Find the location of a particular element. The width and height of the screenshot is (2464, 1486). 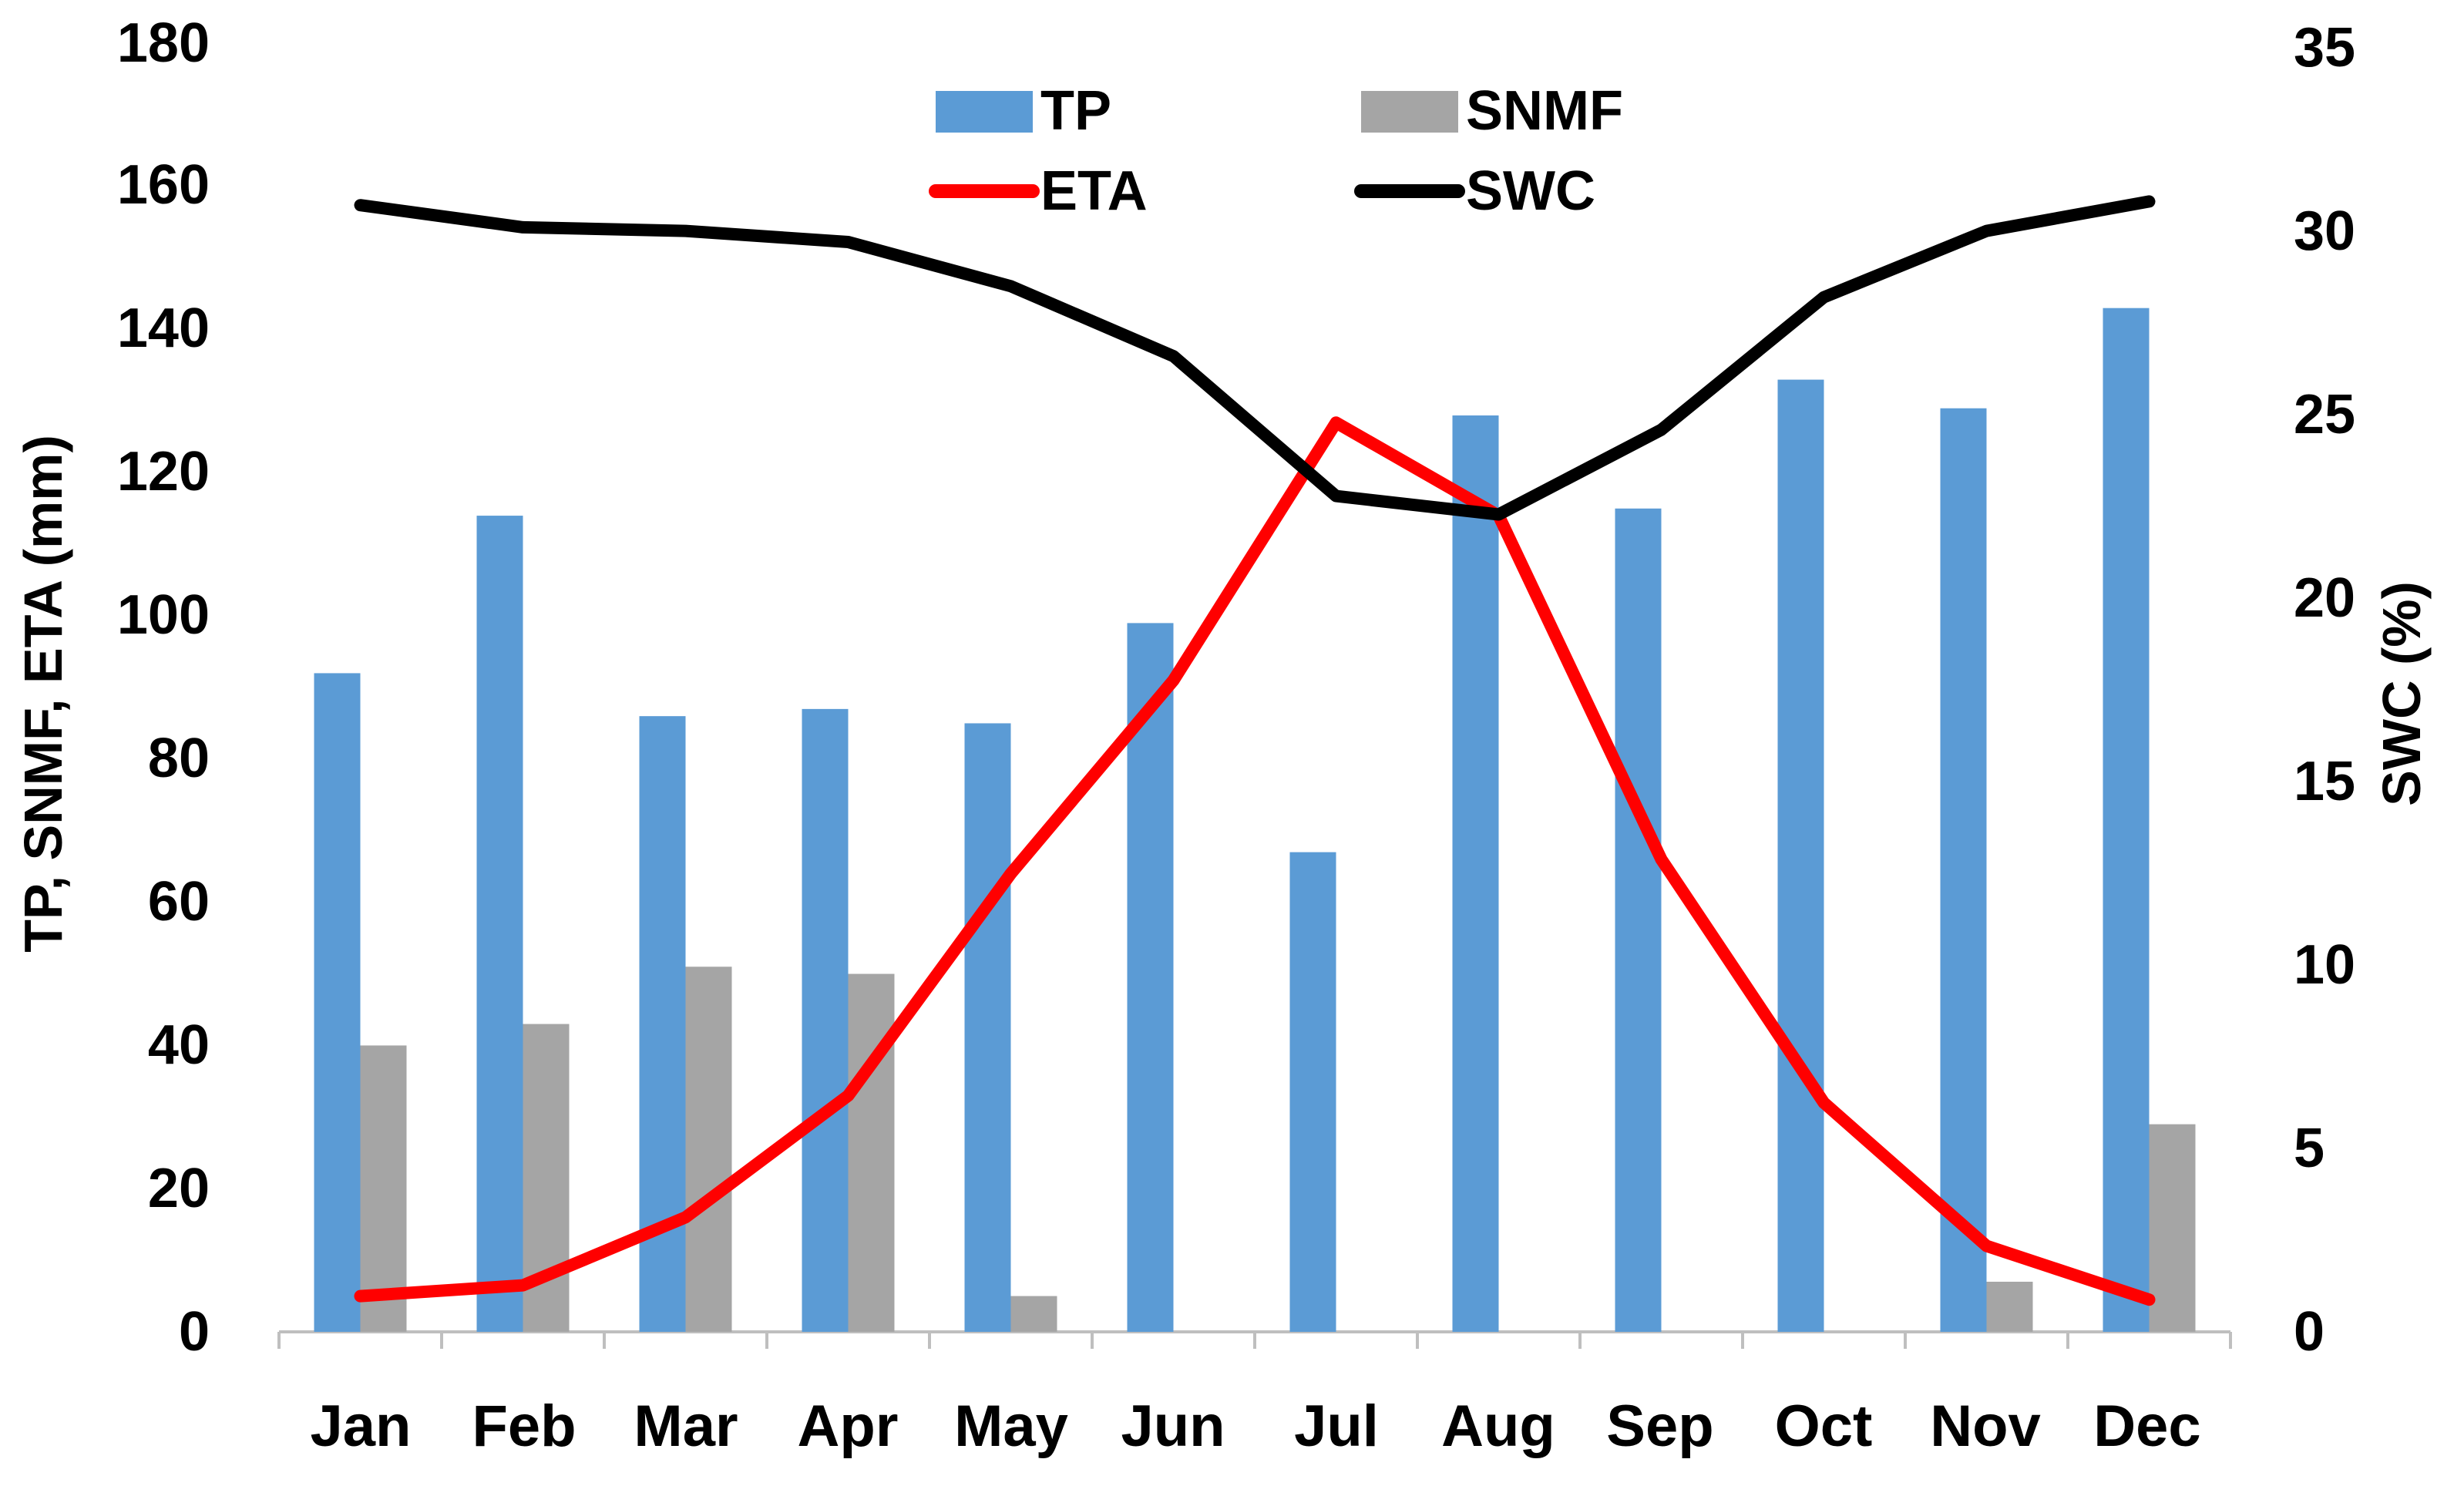

x-tick-label: Mar is located at coordinates (686, 1426).